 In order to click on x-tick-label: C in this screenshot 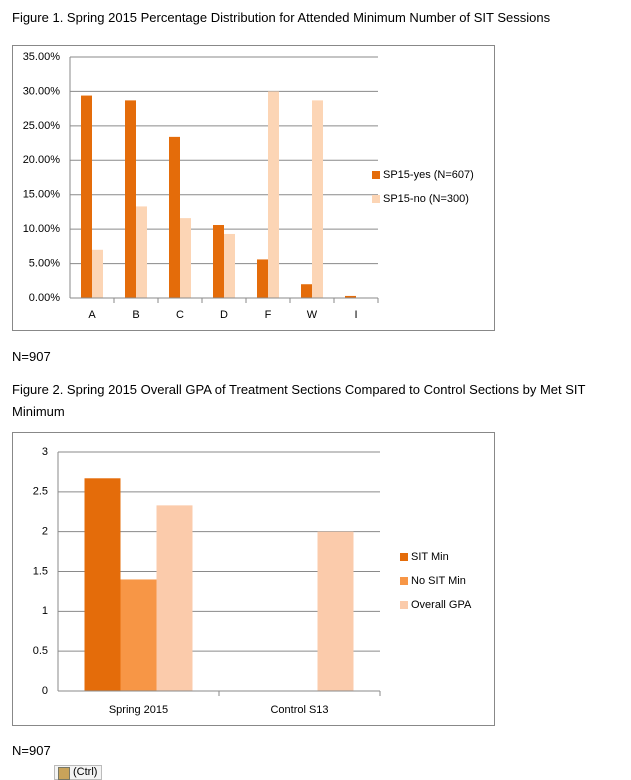, I will do `click(180, 315)`.